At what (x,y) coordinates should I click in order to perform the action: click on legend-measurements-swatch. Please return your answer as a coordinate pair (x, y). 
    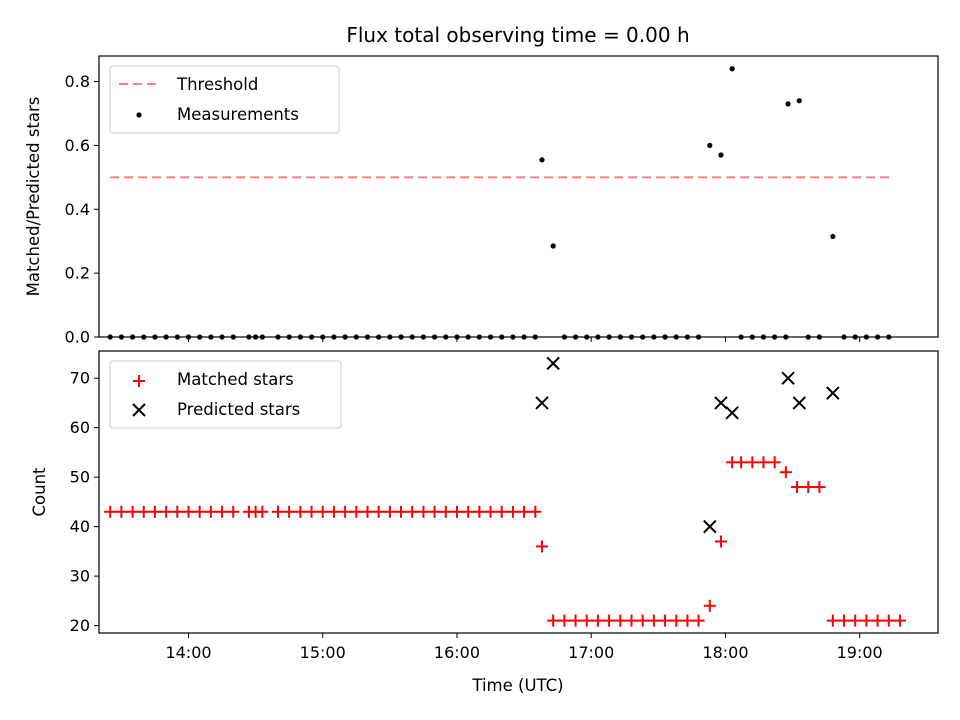
    Looking at the image, I should click on (139, 115).